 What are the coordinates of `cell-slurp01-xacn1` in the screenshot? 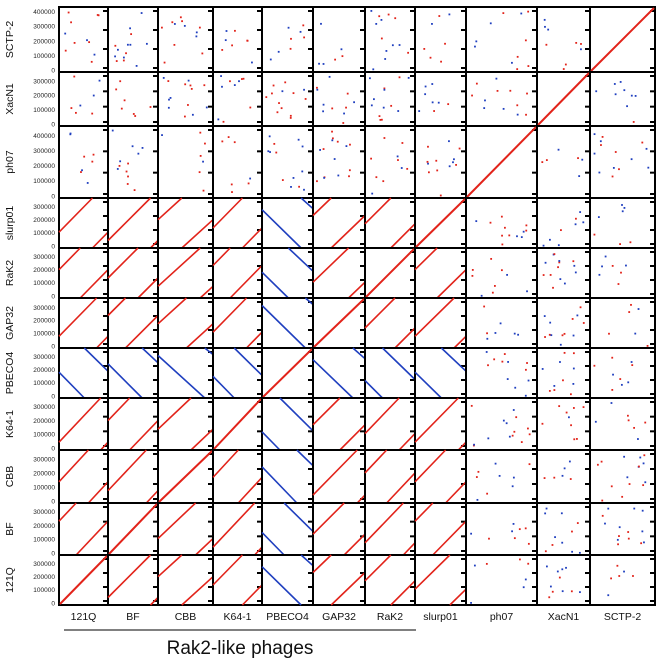 It's located at (563, 223).